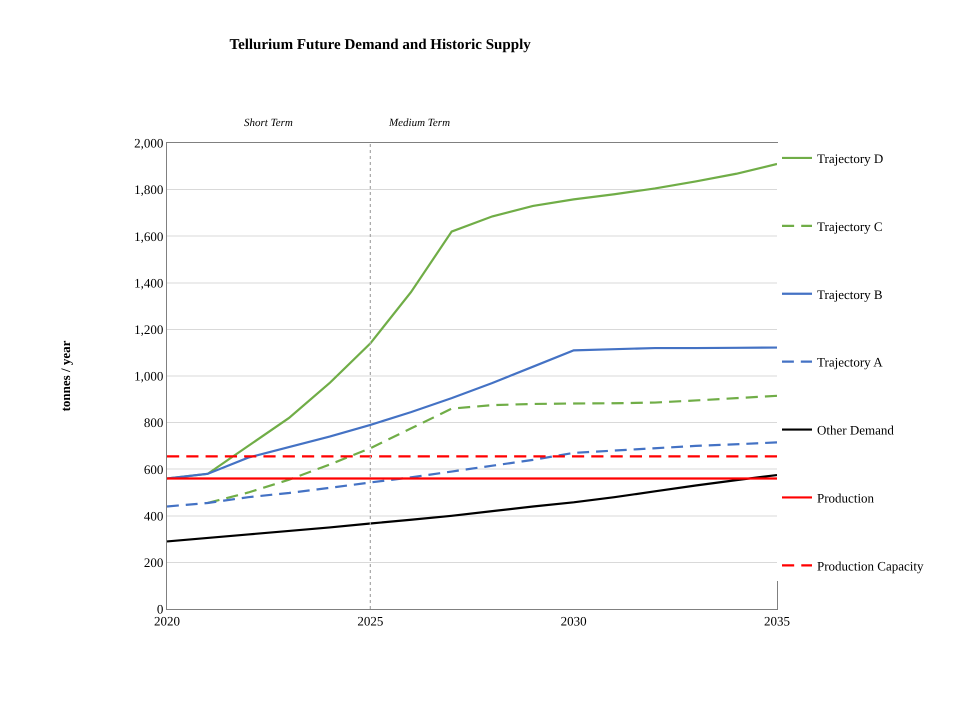 This screenshot has height=701, width=956. Describe the element at coordinates (154, 516) in the screenshot. I see `y-tick-label: 400` at that location.